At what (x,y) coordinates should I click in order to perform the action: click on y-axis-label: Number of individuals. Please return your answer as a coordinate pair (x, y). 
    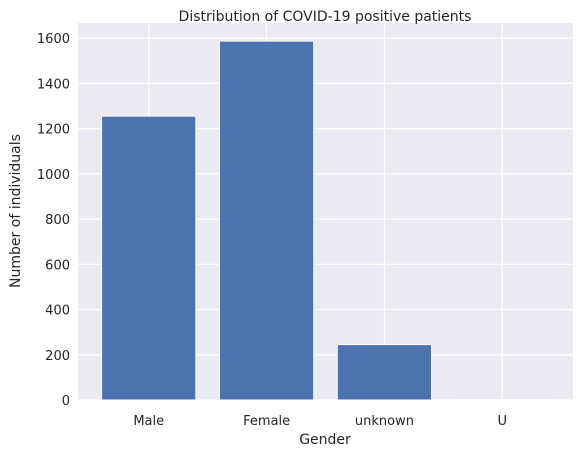
    Looking at the image, I should click on (16, 211).